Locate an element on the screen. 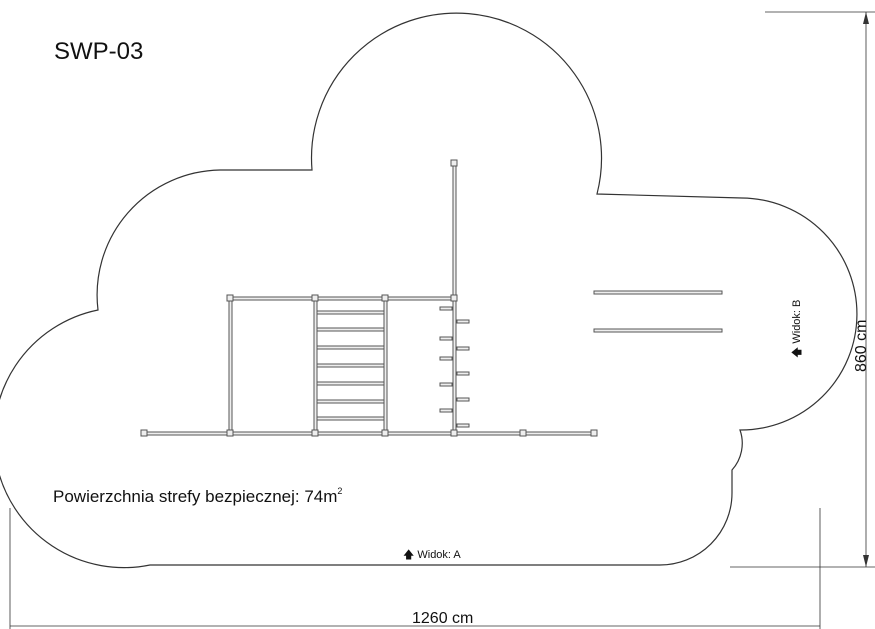 This screenshot has height=629, width=875. view-a-label: 🡅 Widok: A is located at coordinates (432, 555).